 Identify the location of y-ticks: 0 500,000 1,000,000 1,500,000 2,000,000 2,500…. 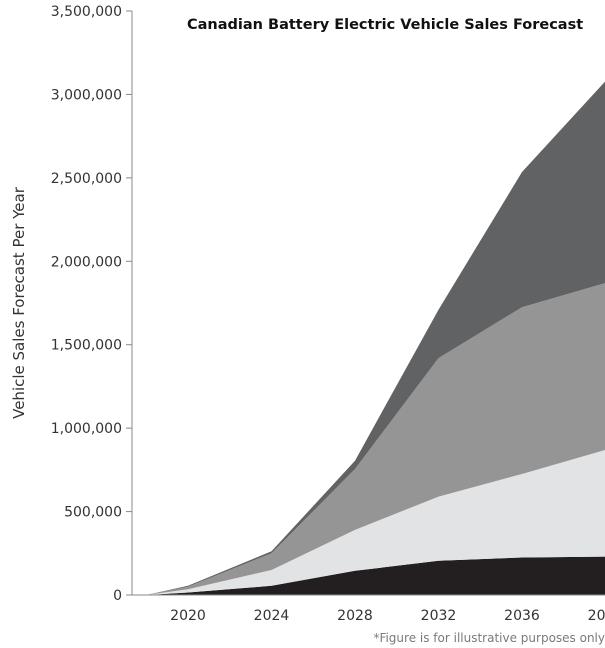
(91, 304).